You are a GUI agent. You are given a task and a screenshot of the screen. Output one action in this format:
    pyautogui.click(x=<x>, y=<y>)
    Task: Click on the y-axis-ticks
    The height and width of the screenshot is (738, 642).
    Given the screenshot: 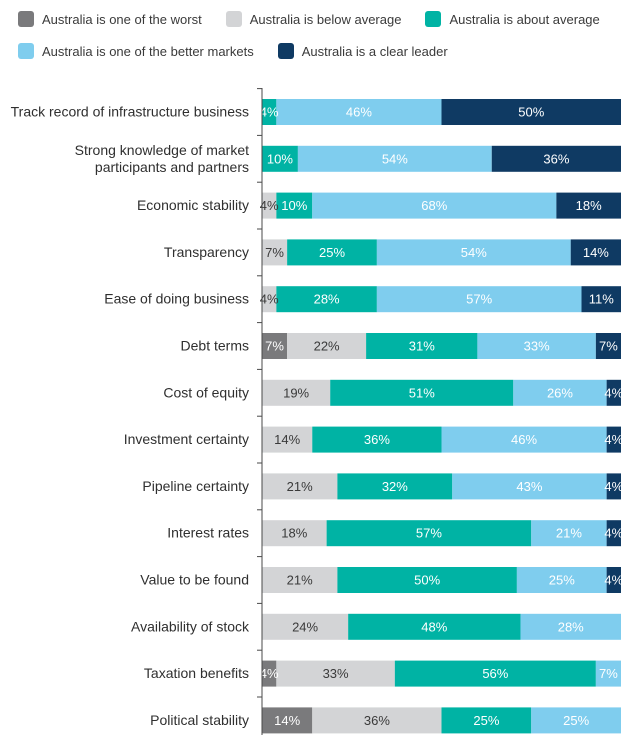 What is the action you would take?
    pyautogui.click(x=259, y=393)
    